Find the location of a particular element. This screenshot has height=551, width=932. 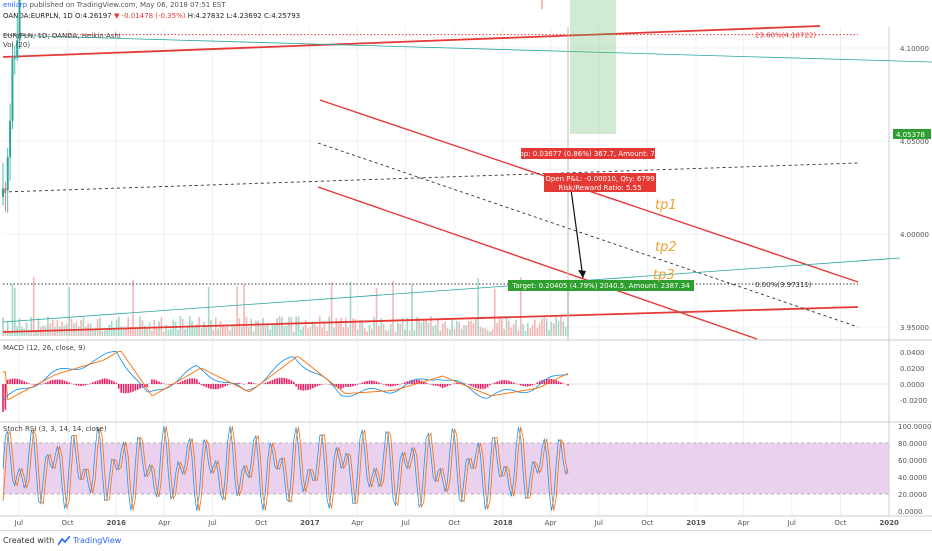

stop-label-text: Stop: 0.03677 (0.86%) 367.7, Amount: 750 is located at coordinates (588, 154).